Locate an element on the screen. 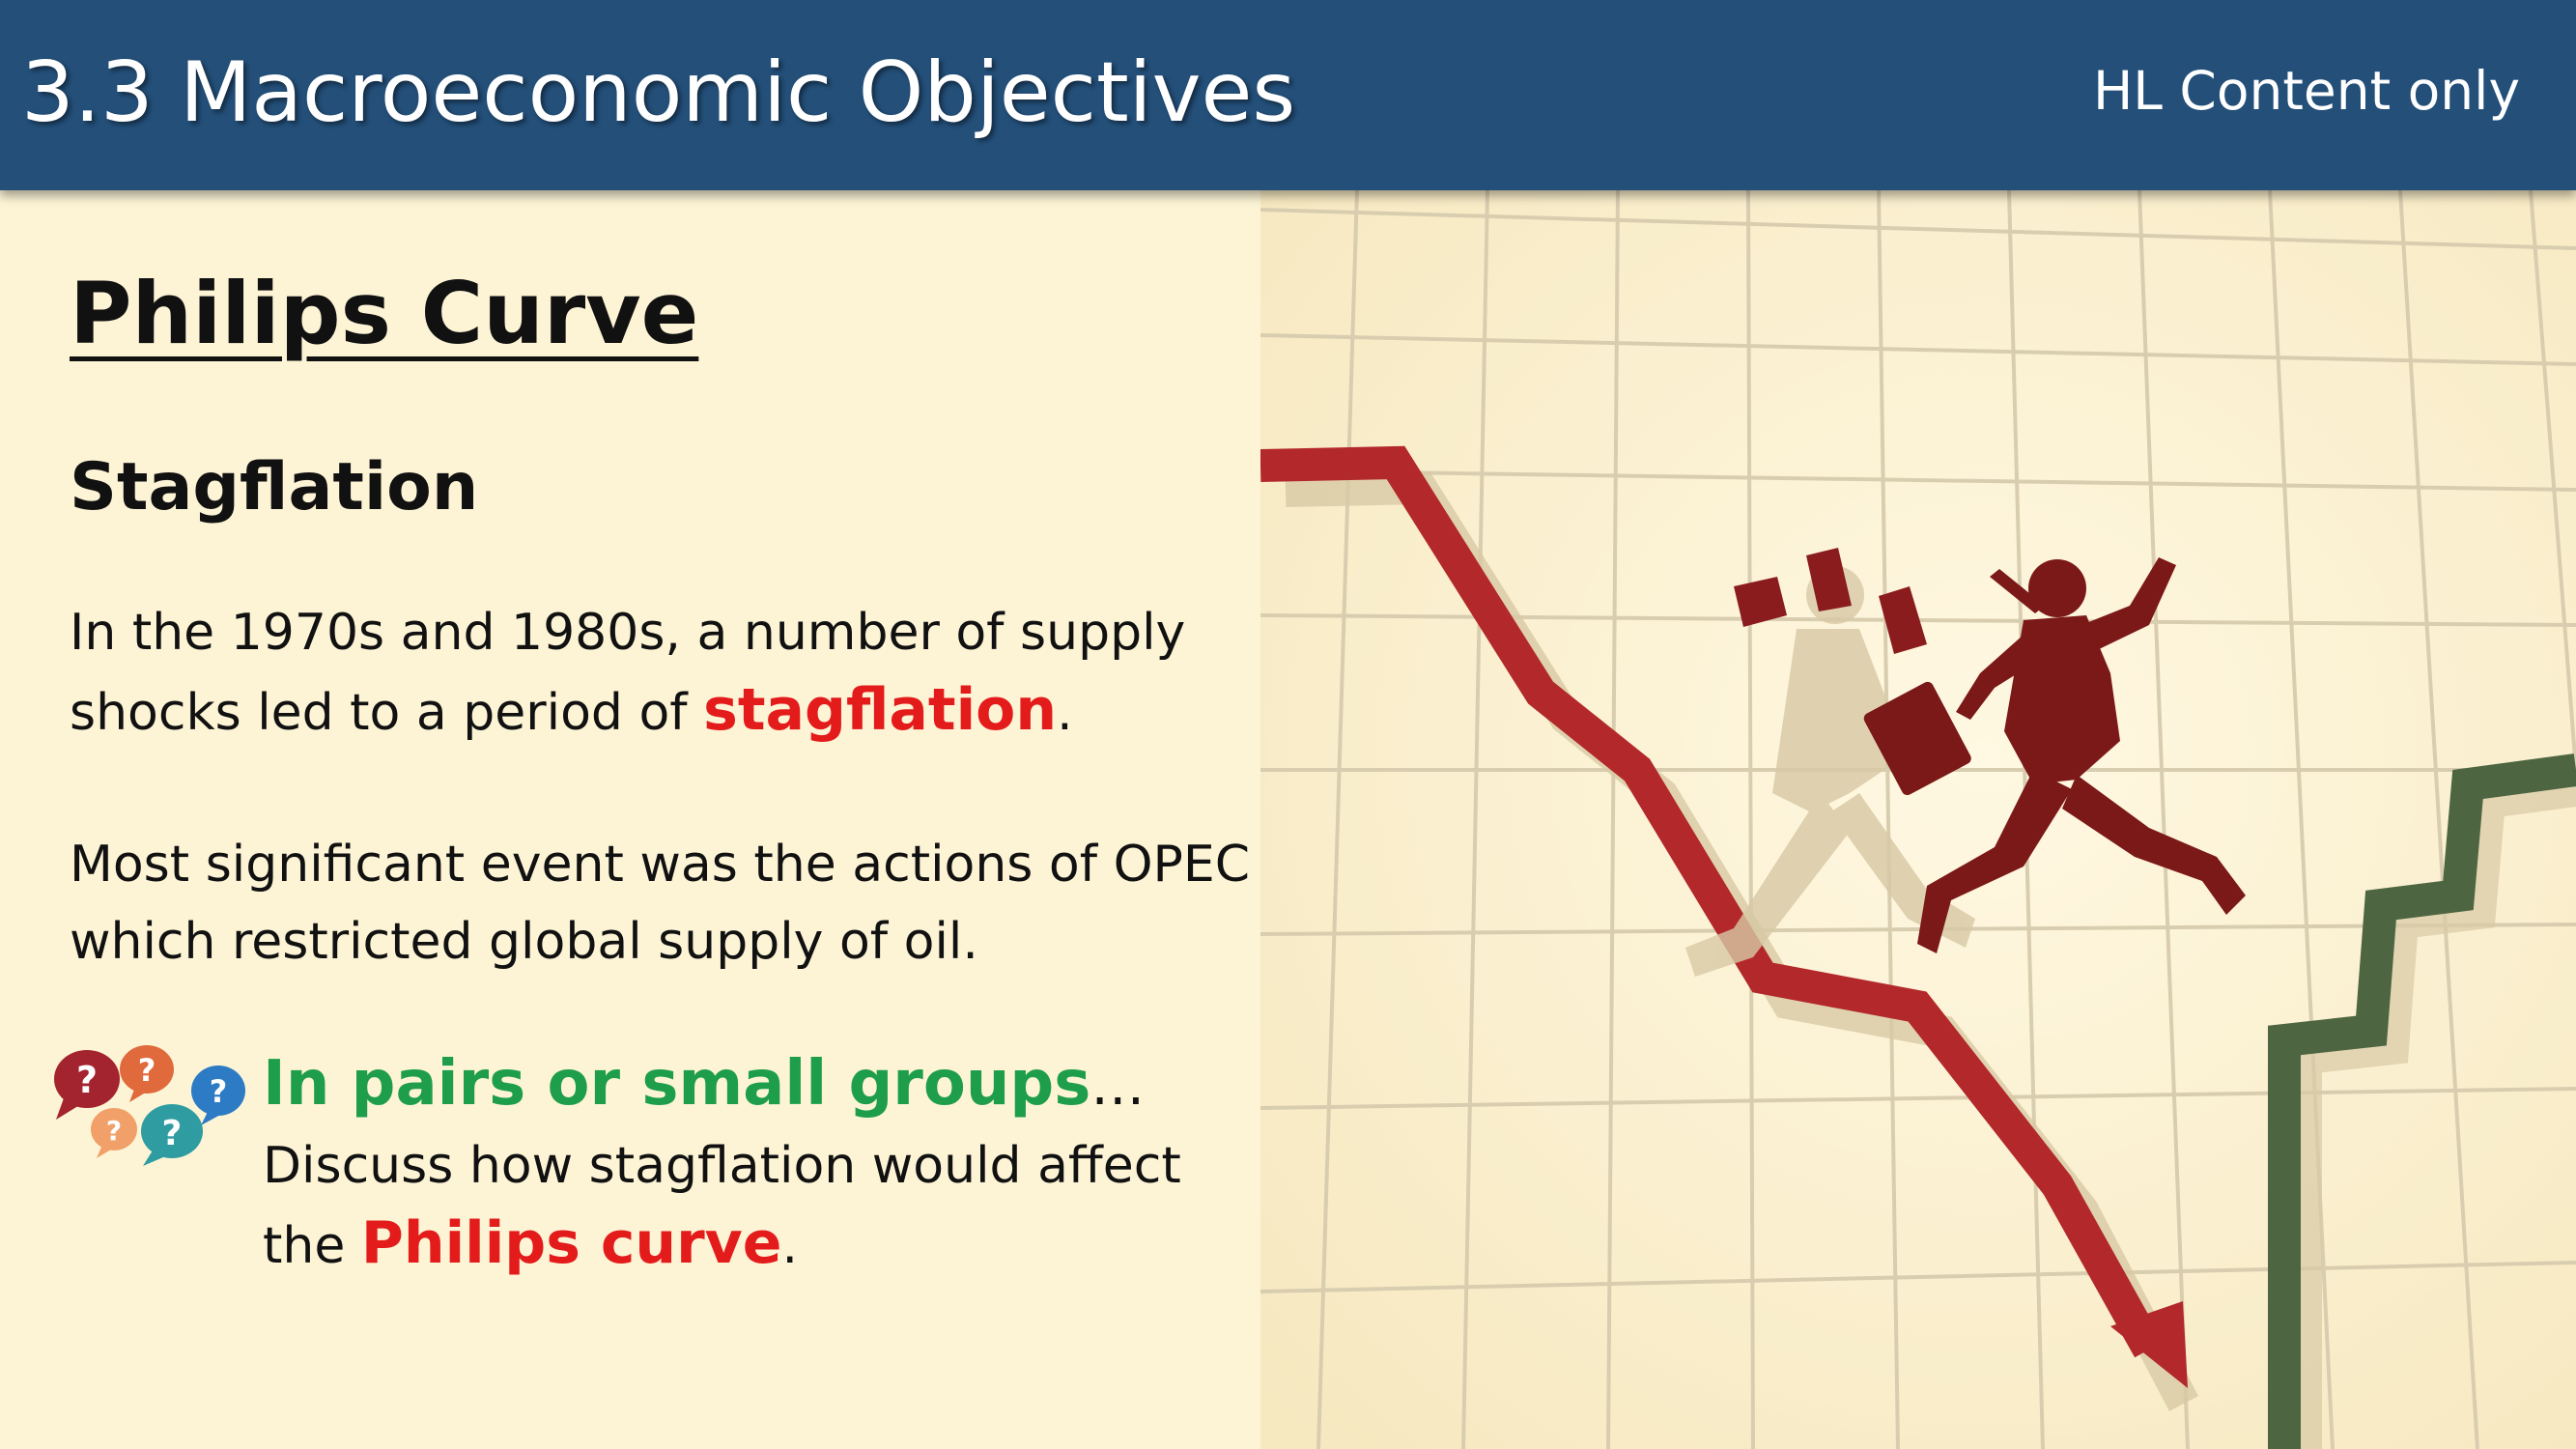 The height and width of the screenshot is (1449, 2576). slide-title: 3.3 Macroeconomic Objectives is located at coordinates (658, 92).